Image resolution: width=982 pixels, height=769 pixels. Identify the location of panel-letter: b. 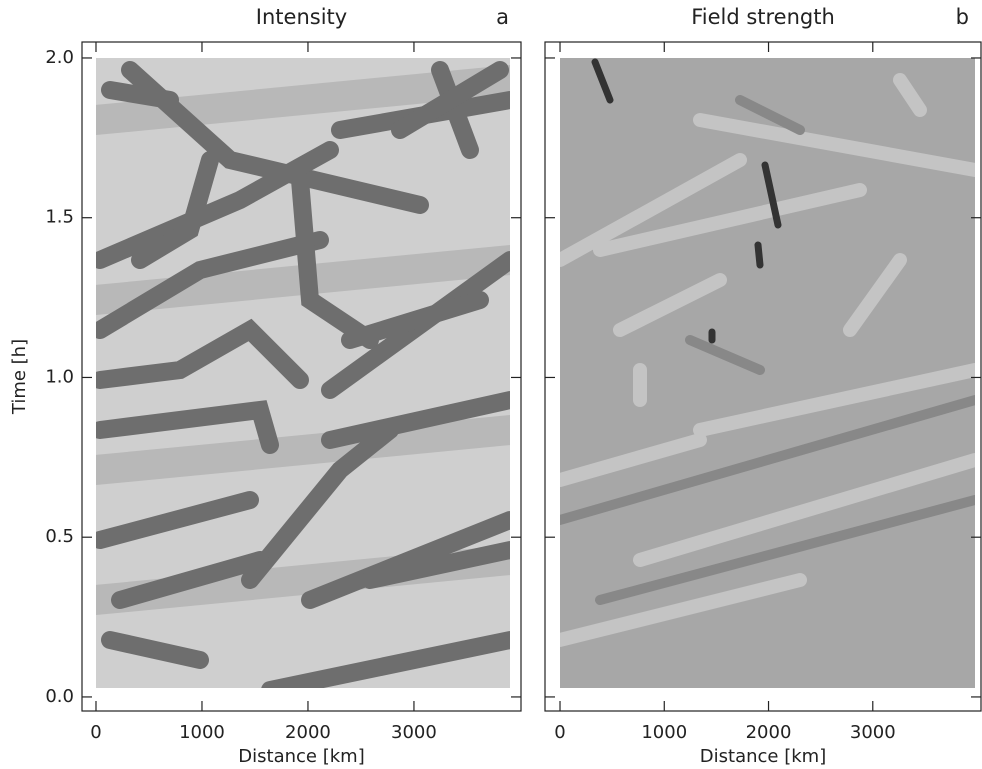
(962, 17).